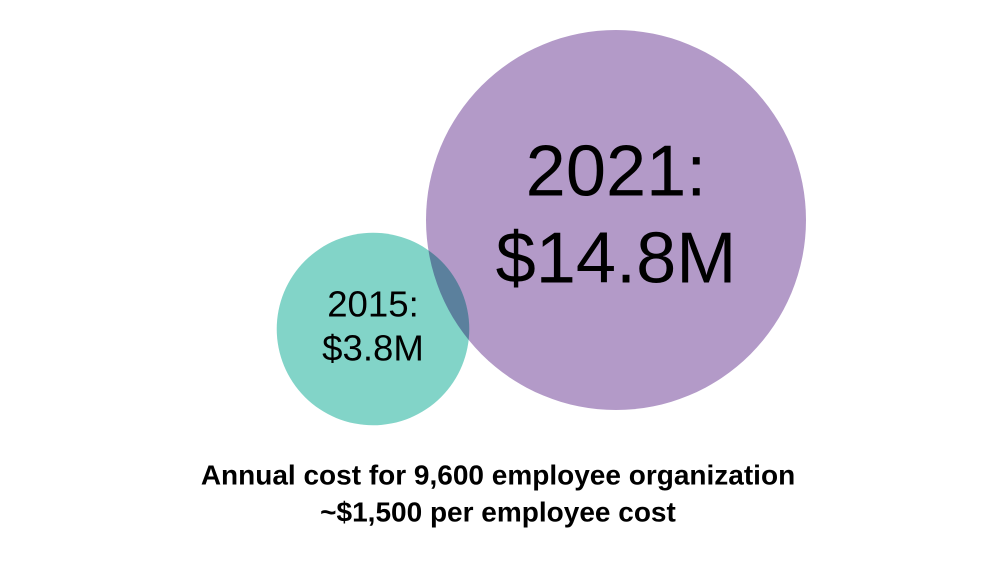  I want to click on bubble-category: 2015:, so click(373, 304).